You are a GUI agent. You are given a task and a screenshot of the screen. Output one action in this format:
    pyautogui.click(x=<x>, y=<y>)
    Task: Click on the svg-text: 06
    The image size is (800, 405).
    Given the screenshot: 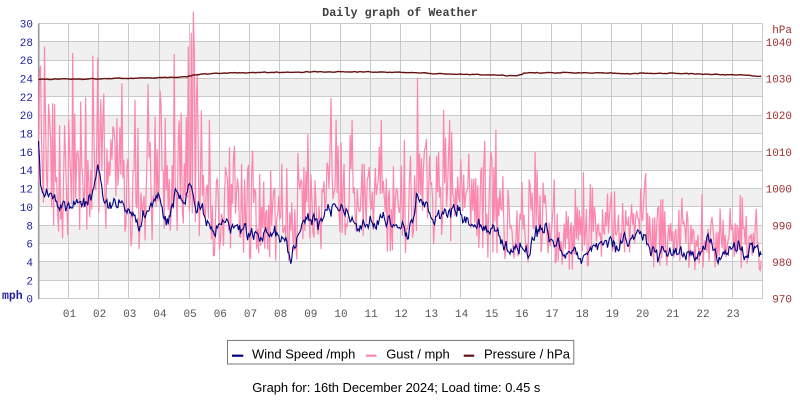 What is the action you would take?
    pyautogui.click(x=220, y=315)
    